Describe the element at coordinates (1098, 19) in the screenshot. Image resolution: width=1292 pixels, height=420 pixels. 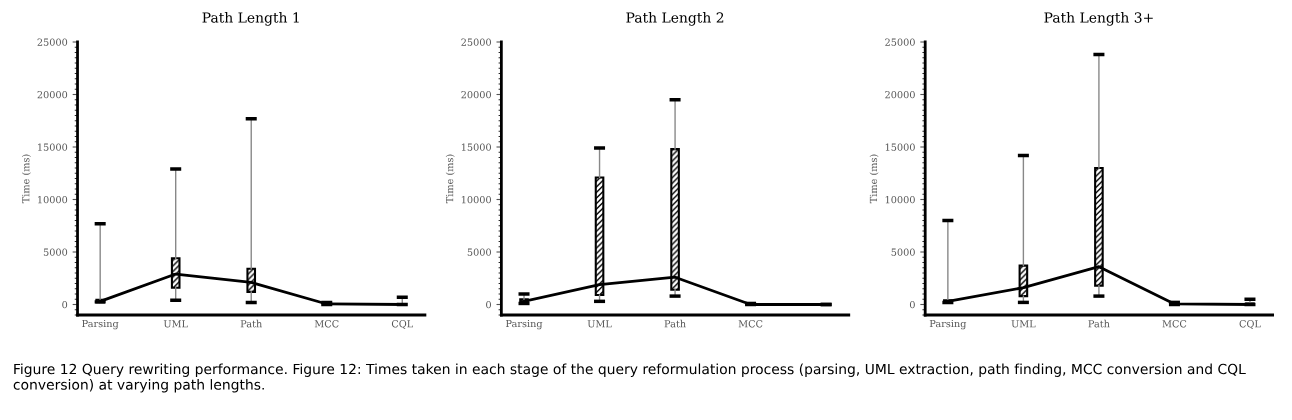
I see `chart-title: Path Length 3+` at that location.